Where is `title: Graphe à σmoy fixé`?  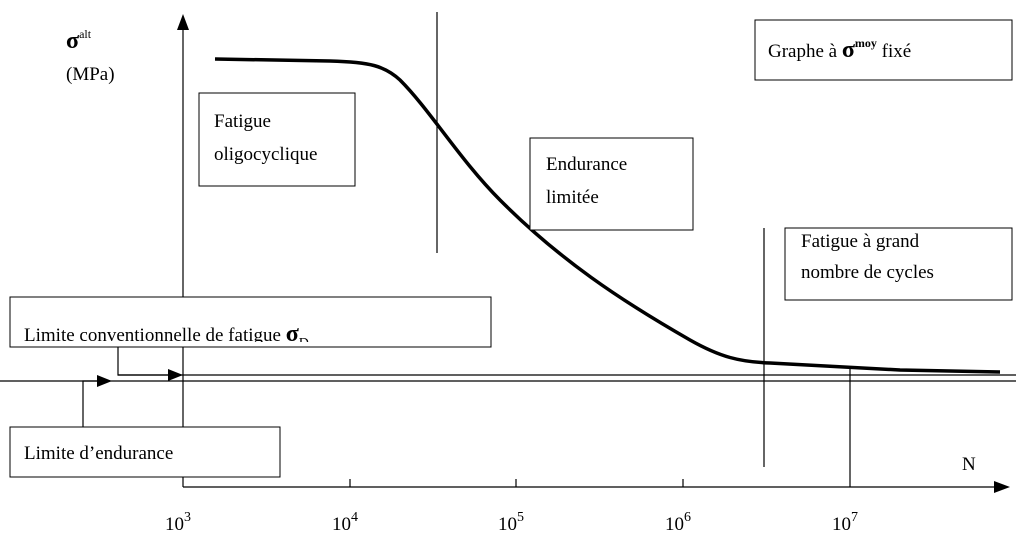
title: Graphe à σmoy fixé is located at coordinates (839, 49).